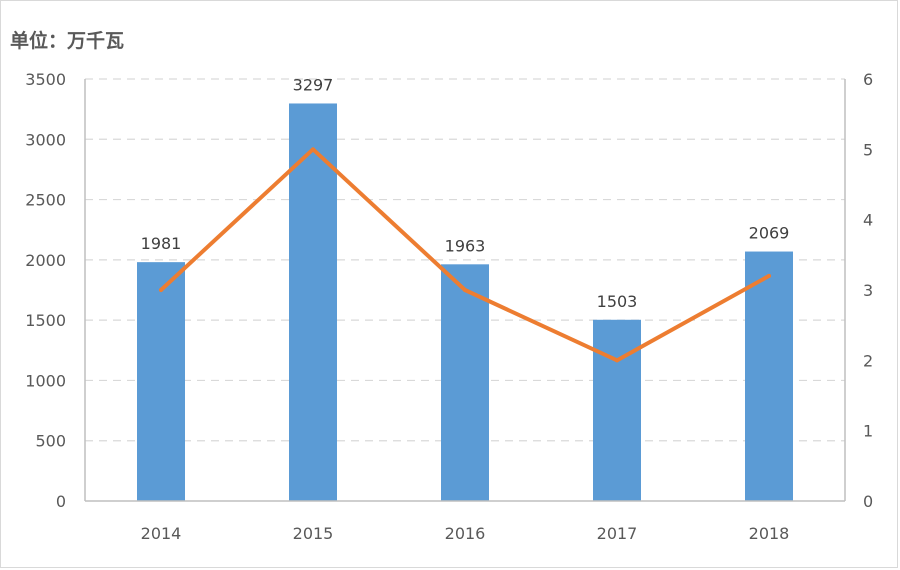 Image resolution: width=900 pixels, height=570 pixels. I want to click on y-left-tick-label: 1000, so click(45, 380).